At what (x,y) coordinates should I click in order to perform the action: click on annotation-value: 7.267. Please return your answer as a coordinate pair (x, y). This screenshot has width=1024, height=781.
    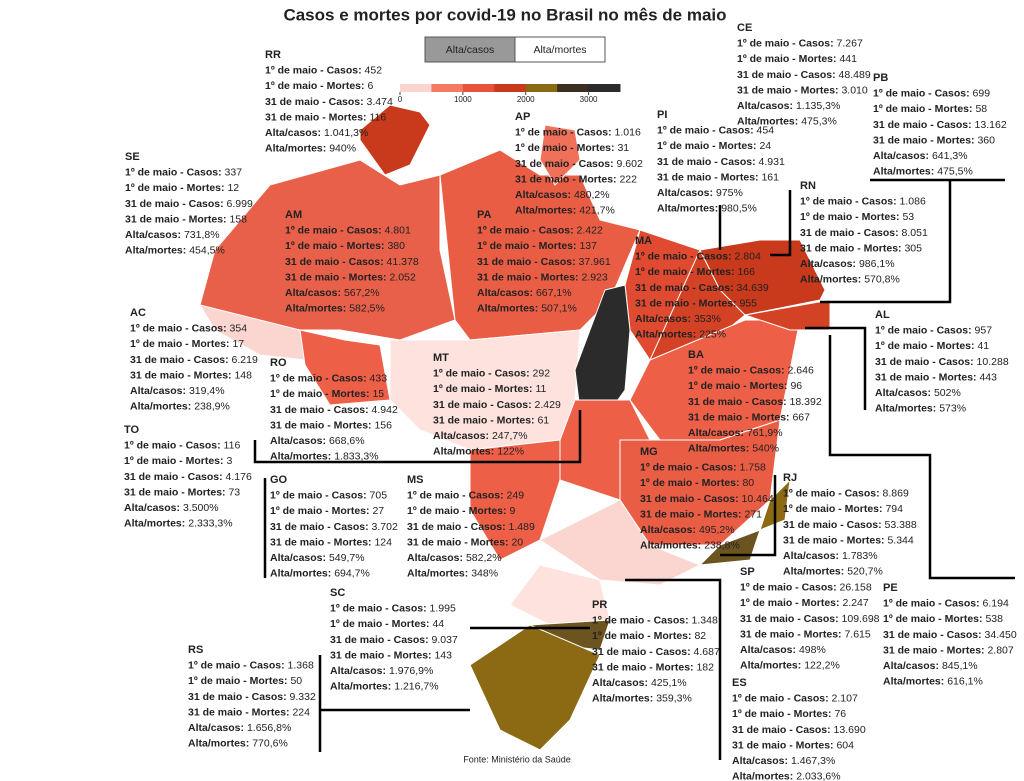
    Looking at the image, I should click on (850, 43).